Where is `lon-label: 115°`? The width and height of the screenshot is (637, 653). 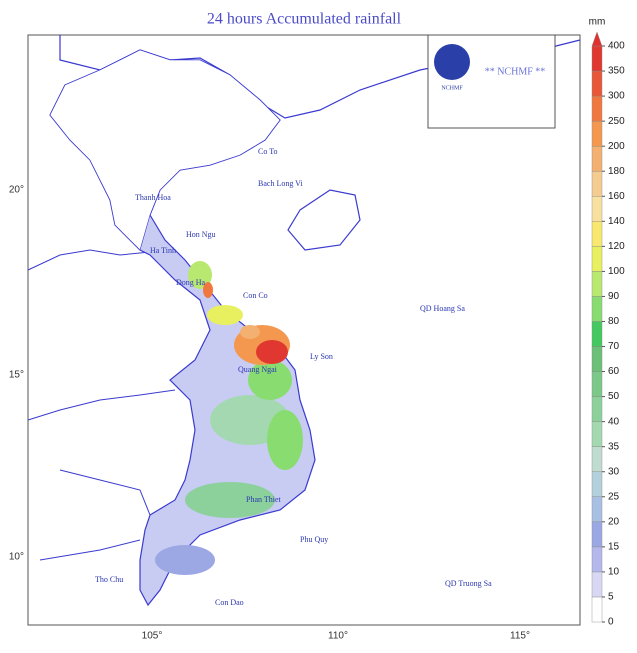
lon-label: 115° is located at coordinates (520, 636).